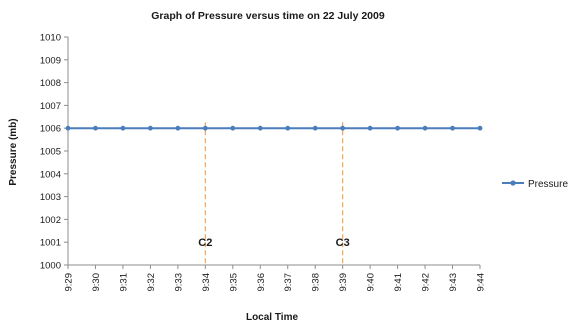 The image size is (574, 324). What do you see at coordinates (261, 282) in the screenshot?
I see `x-tick-label: 9:36` at bounding box center [261, 282].